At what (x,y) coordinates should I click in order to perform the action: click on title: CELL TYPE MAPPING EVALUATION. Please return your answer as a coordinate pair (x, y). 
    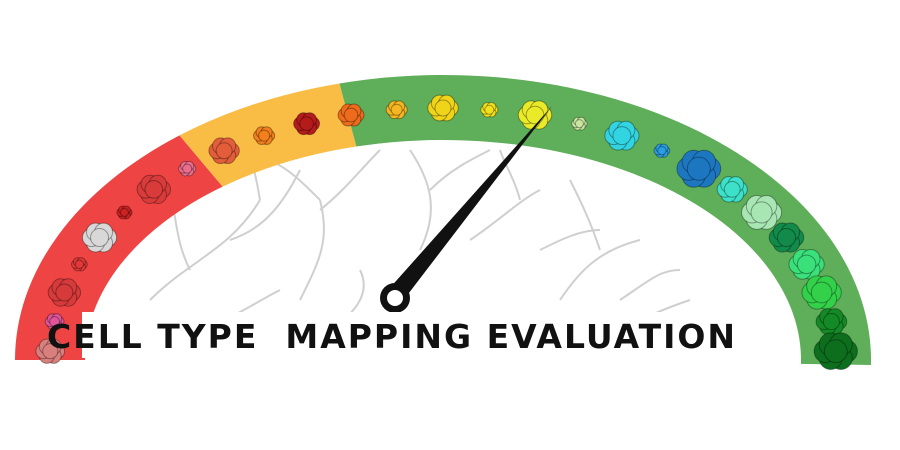
    Looking at the image, I should click on (392, 336).